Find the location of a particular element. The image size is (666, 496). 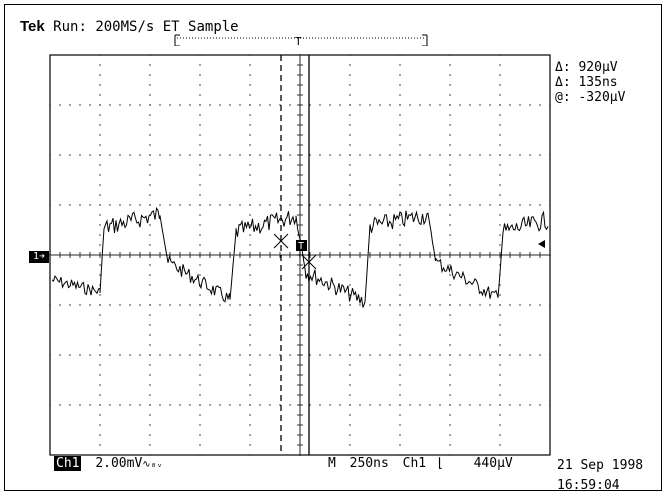

channel1-badge: Ch1 is located at coordinates (68, 463).